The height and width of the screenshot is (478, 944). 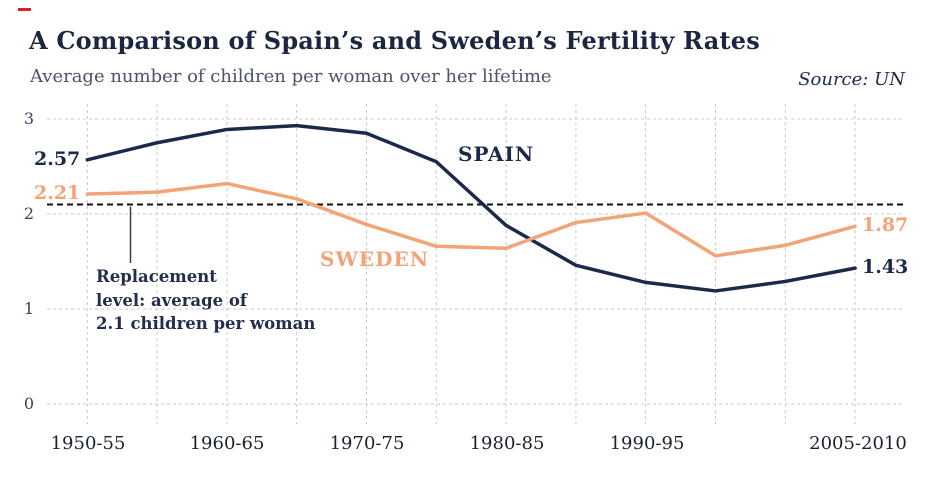 I want to click on y-axis-tick-3: 3, so click(x=28, y=118).